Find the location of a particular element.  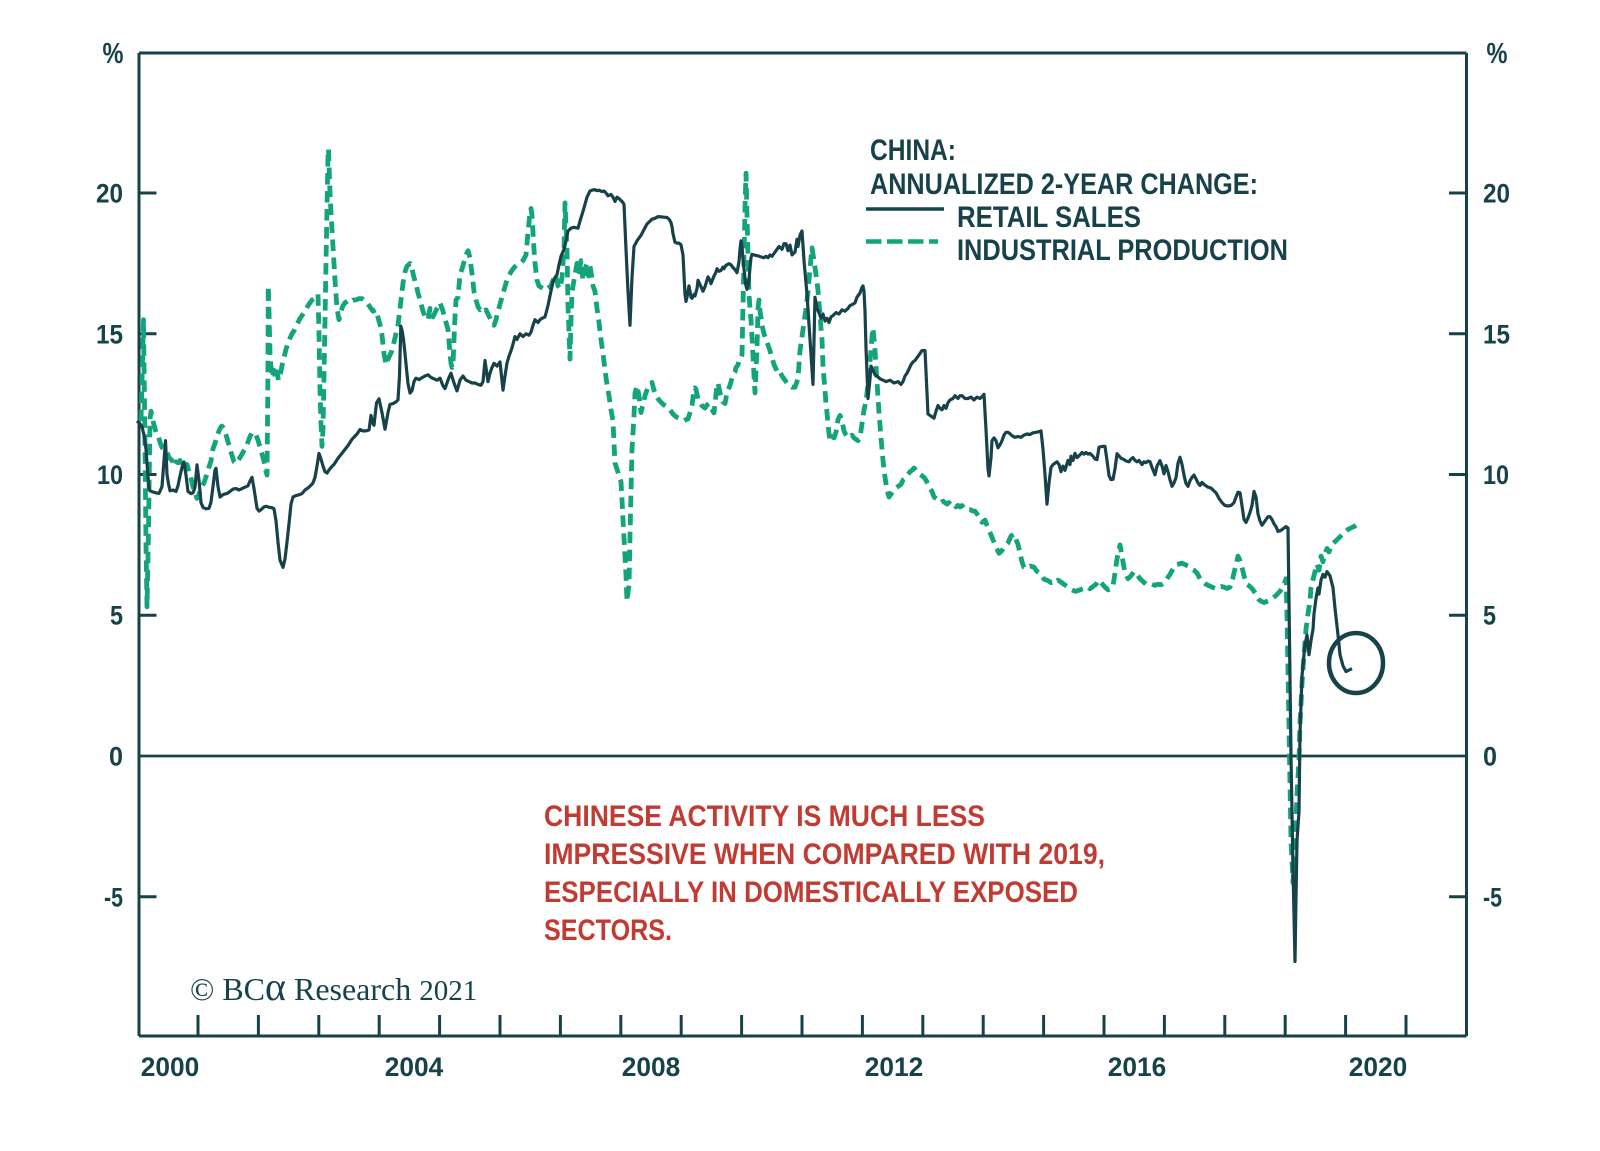

svg-text: 2004 is located at coordinates (414, 1067).